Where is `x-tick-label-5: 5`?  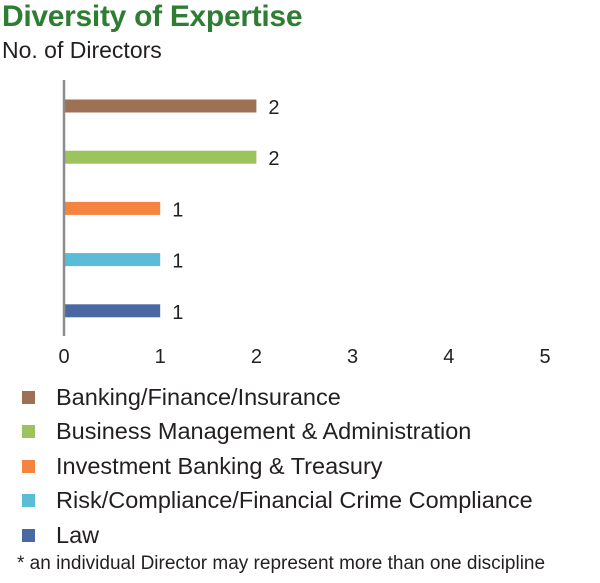 x-tick-label-5: 5 is located at coordinates (544, 357).